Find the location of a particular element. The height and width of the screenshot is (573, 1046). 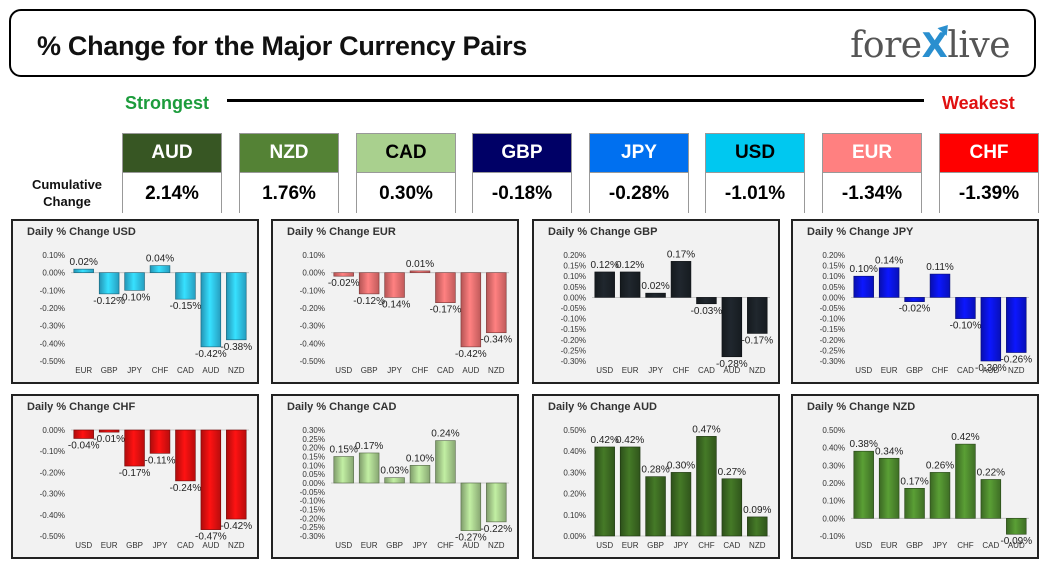

data-label: -0.28% is located at coordinates (732, 364).